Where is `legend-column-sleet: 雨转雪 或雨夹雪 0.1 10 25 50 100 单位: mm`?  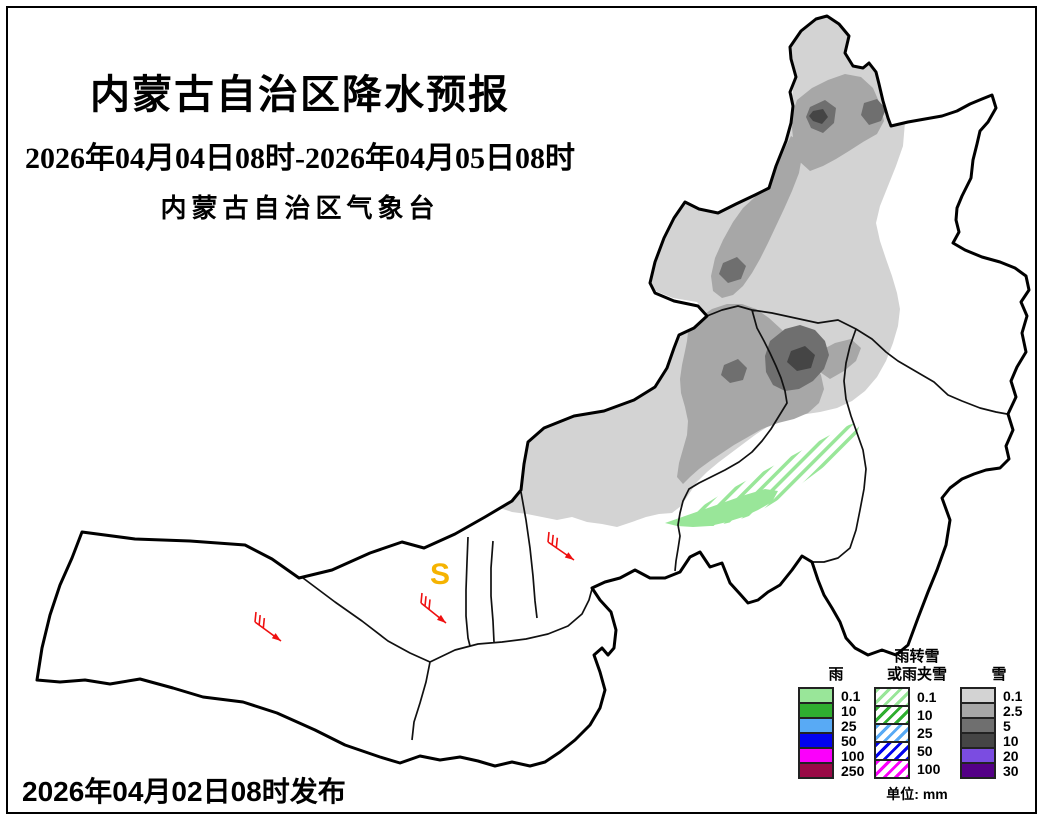
legend-column-sleet: 雨转雪 或雨夹雪 0.1 10 25 50 100 单位: mm is located at coordinates (917, 723).